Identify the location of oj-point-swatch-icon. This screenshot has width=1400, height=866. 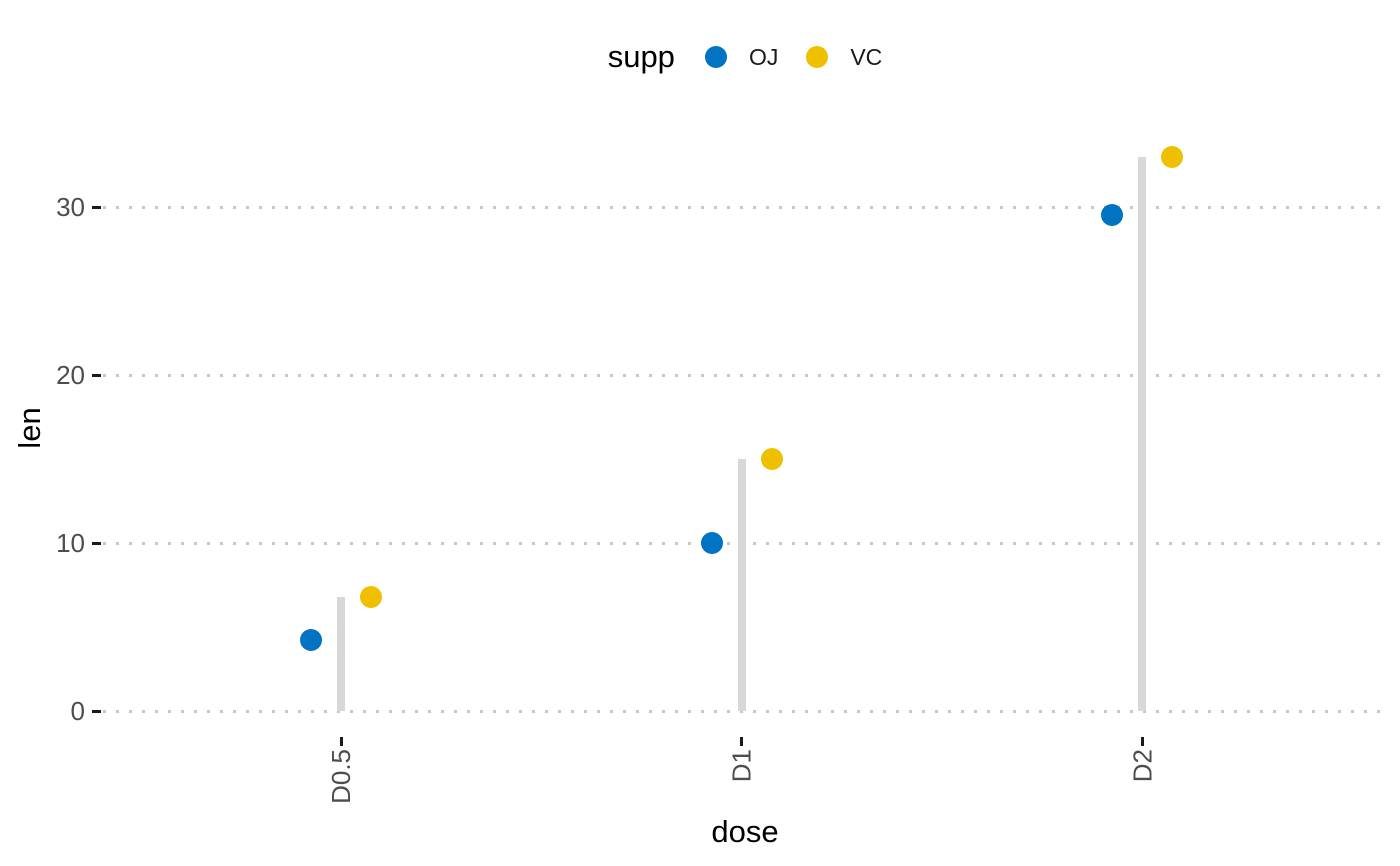
(715, 57).